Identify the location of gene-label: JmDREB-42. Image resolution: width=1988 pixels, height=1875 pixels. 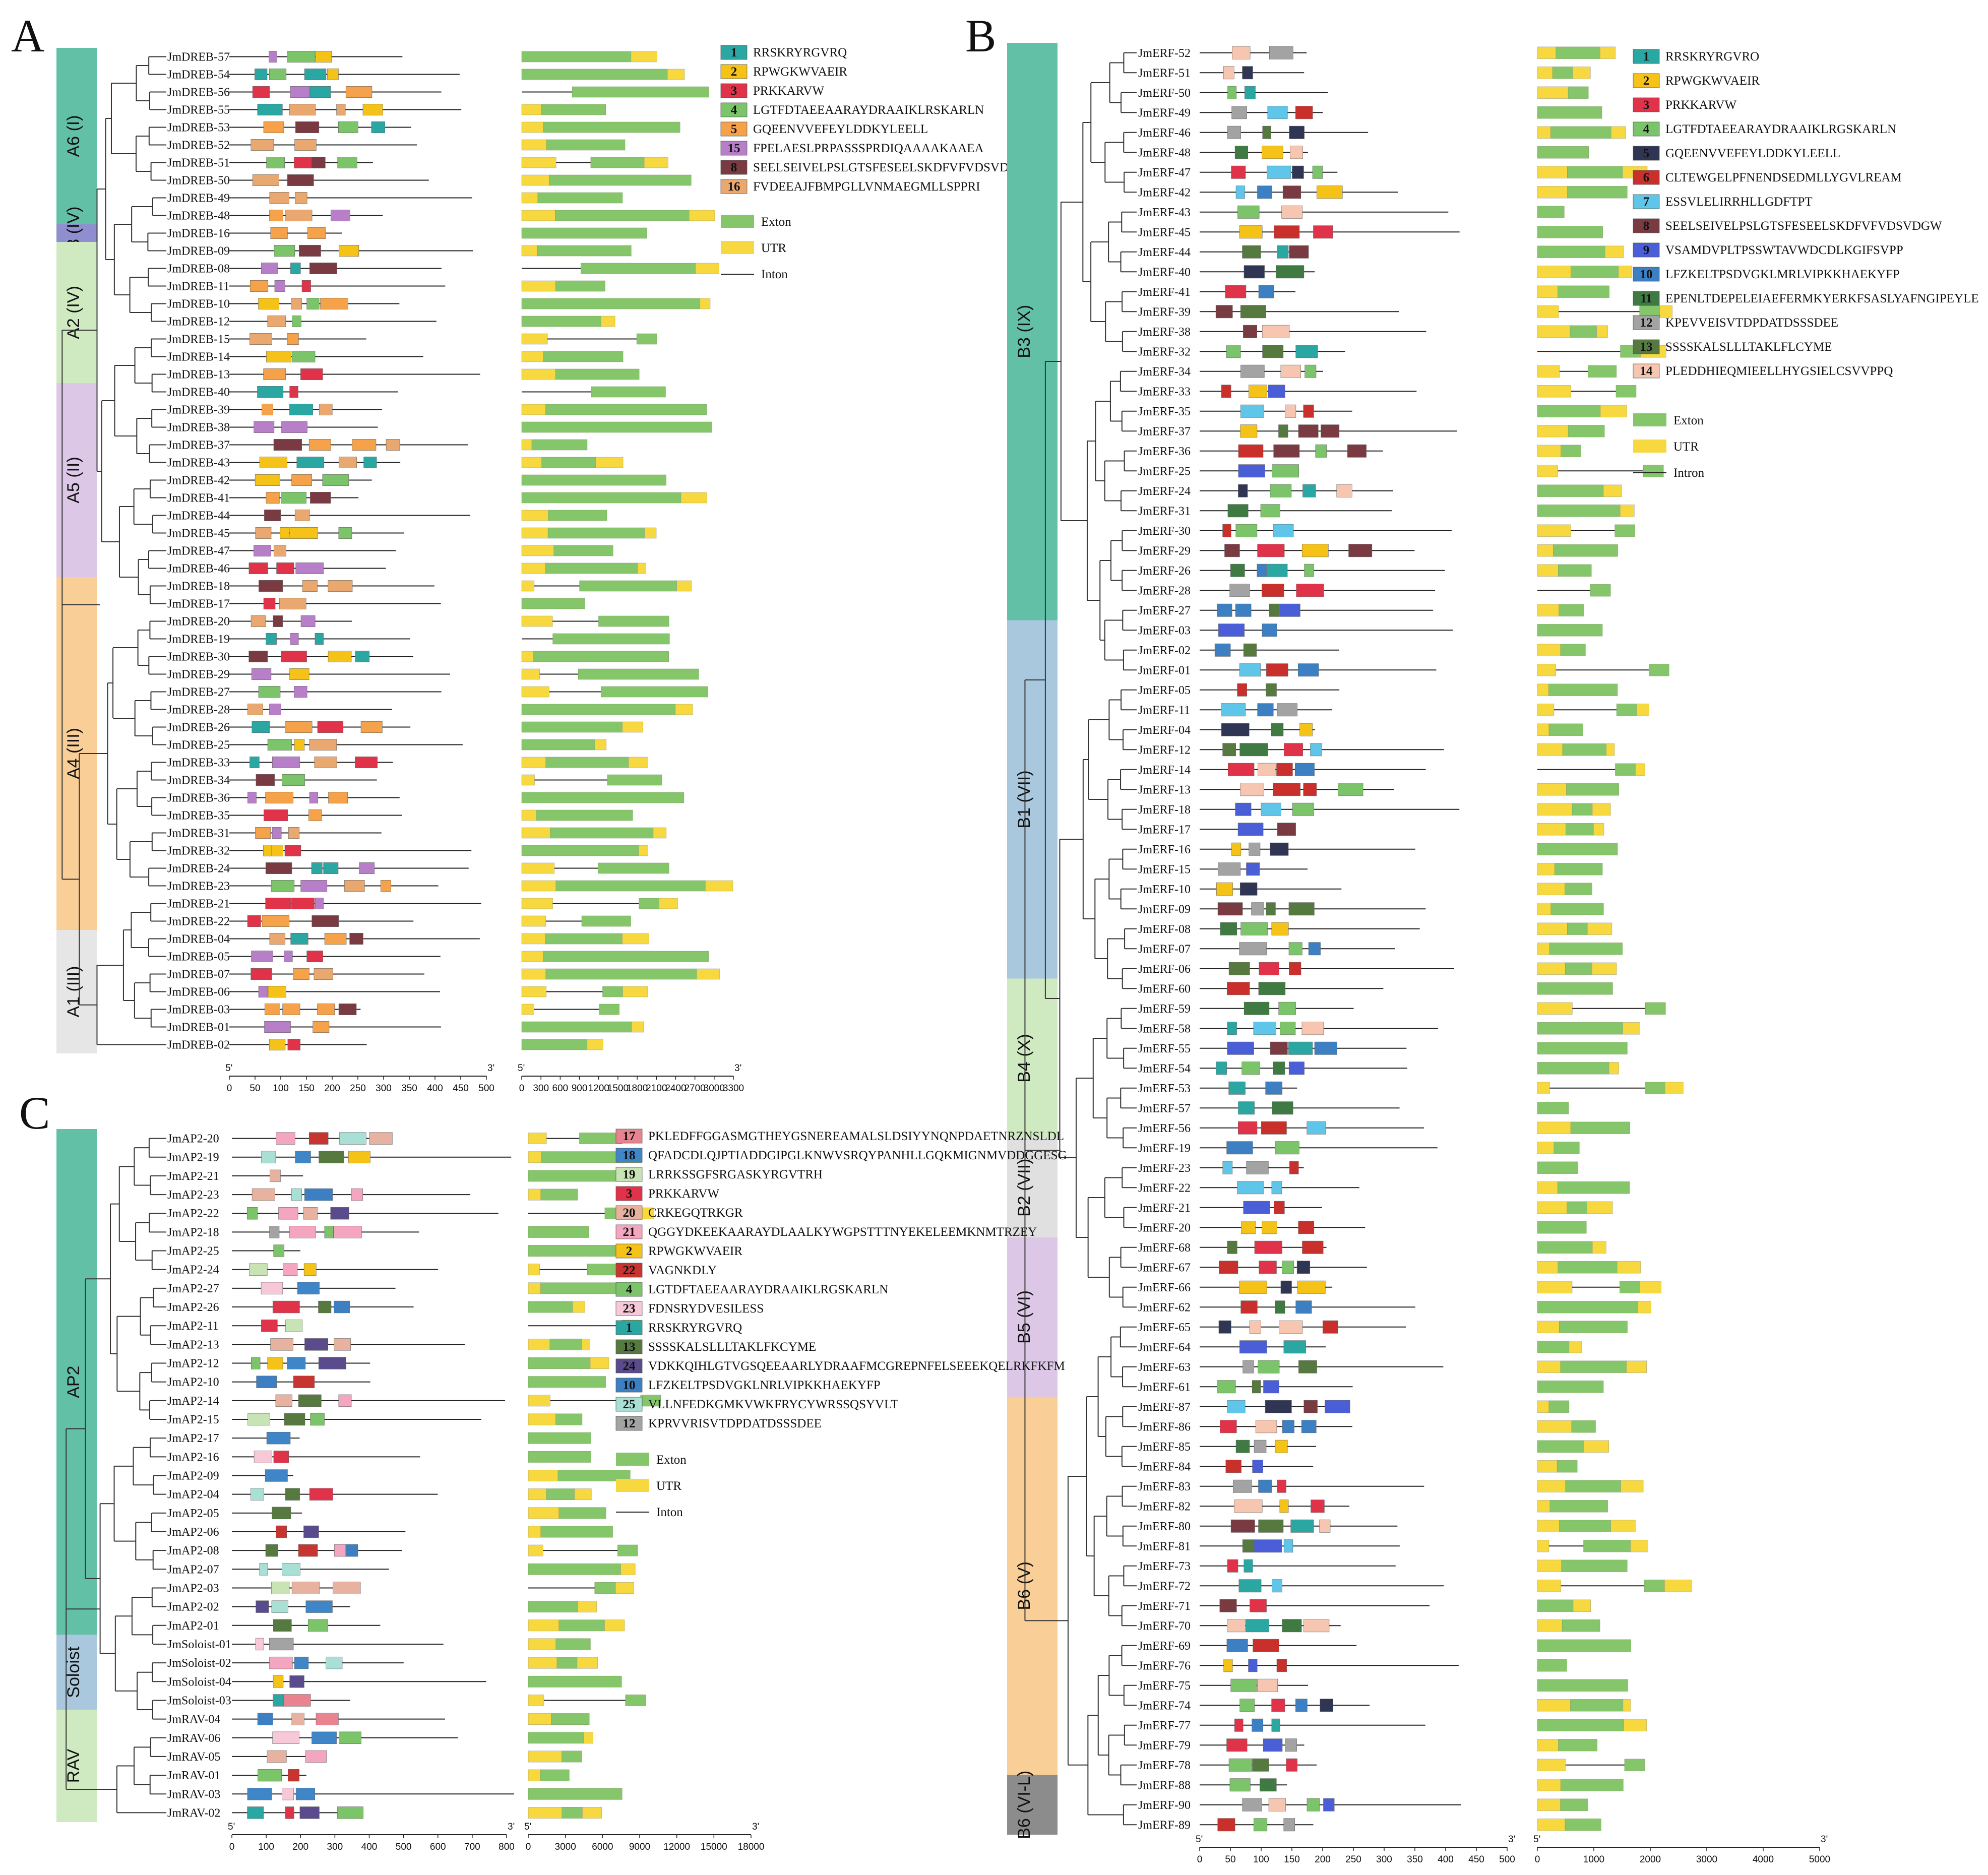
(198, 480).